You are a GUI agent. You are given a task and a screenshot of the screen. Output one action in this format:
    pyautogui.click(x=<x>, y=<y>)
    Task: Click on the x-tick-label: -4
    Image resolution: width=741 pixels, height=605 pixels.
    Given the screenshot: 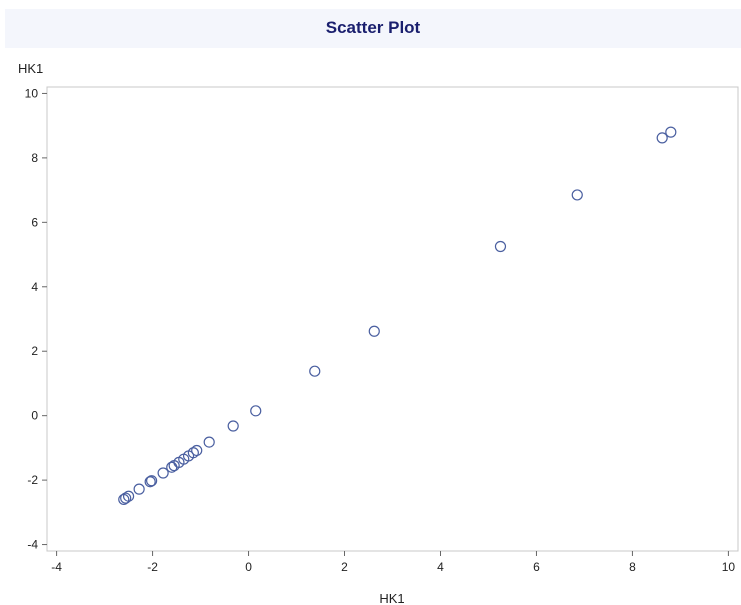 What is the action you would take?
    pyautogui.click(x=56, y=567)
    